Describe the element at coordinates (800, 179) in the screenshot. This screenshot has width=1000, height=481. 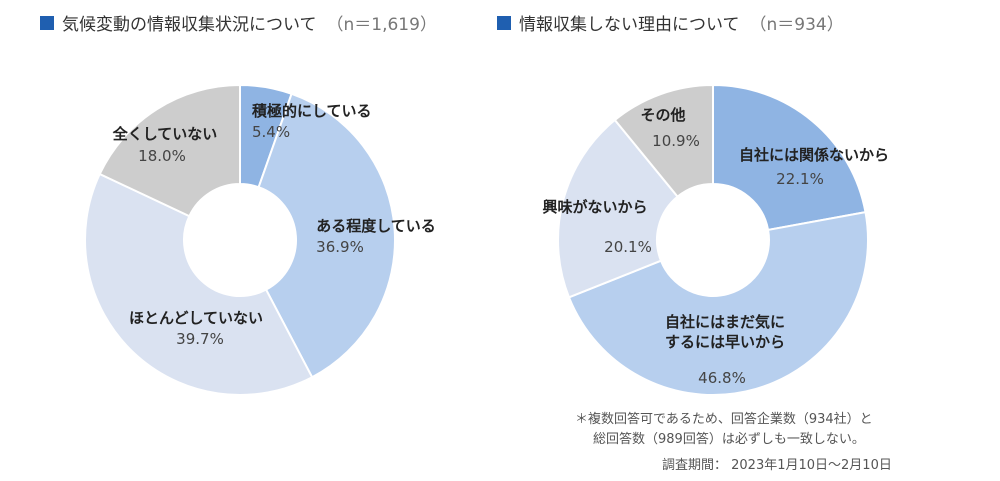
I see `chart1-slice-0-value: 22.1%` at that location.